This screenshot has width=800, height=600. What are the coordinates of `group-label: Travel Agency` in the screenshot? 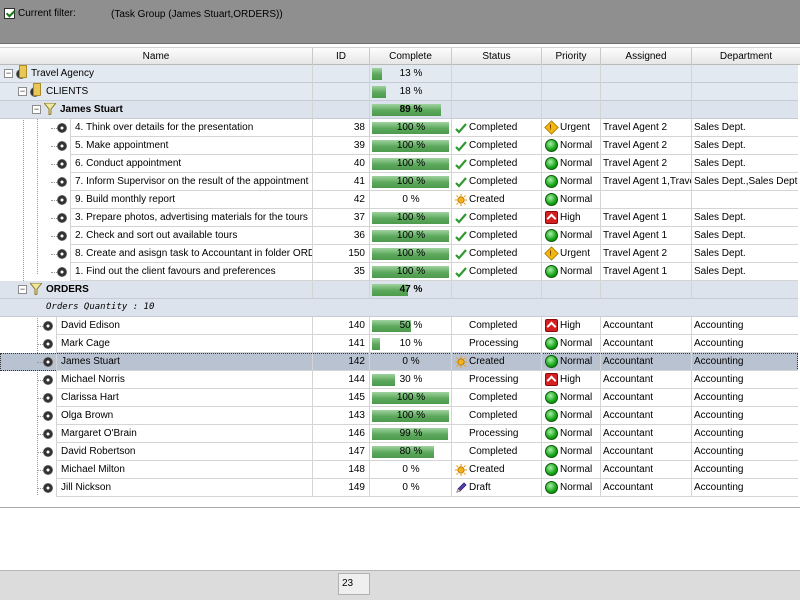 It's located at (62, 73).